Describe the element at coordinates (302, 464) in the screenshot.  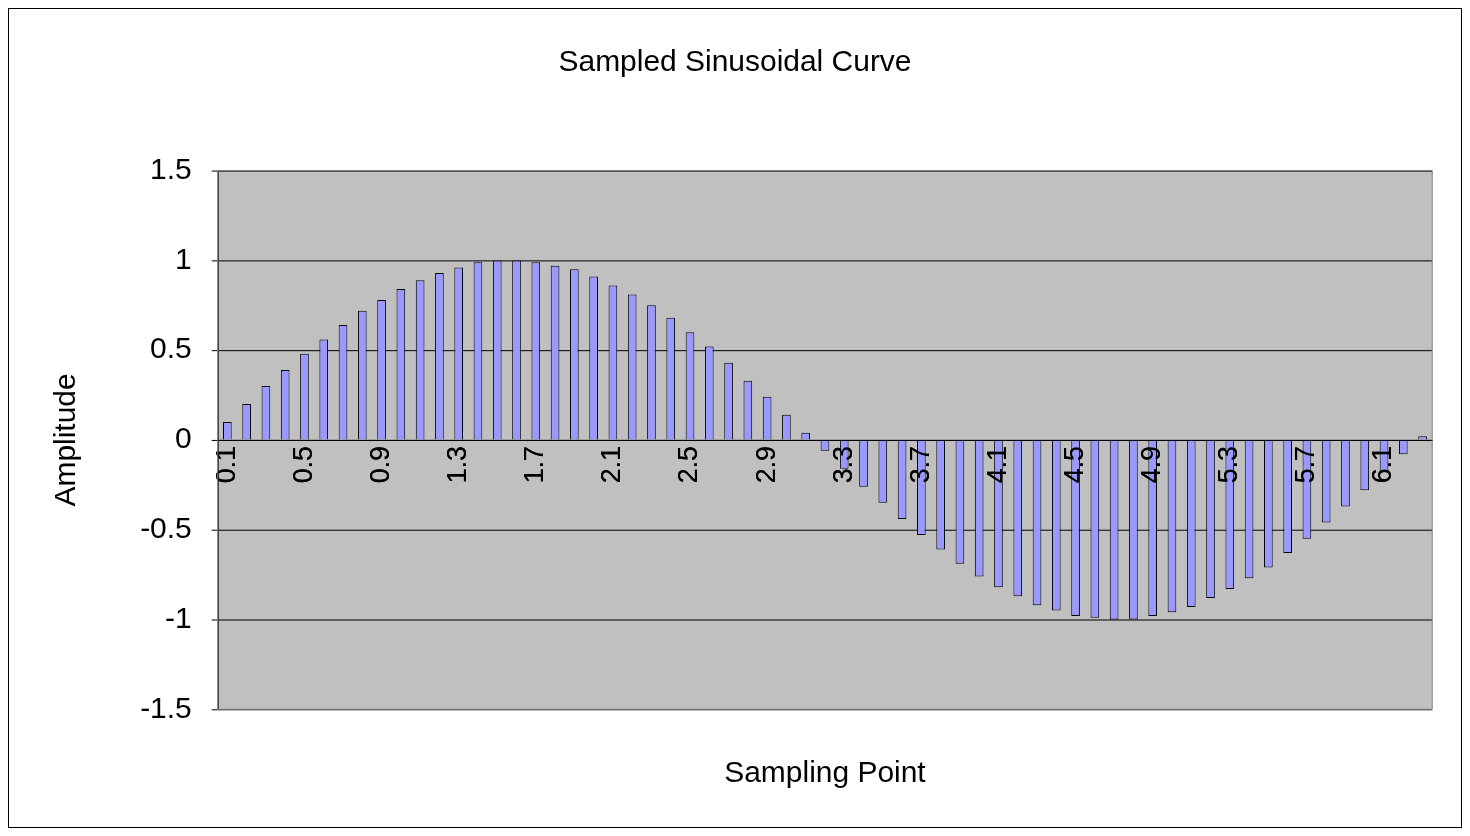
I see `x-tick-label: 0.5` at that location.